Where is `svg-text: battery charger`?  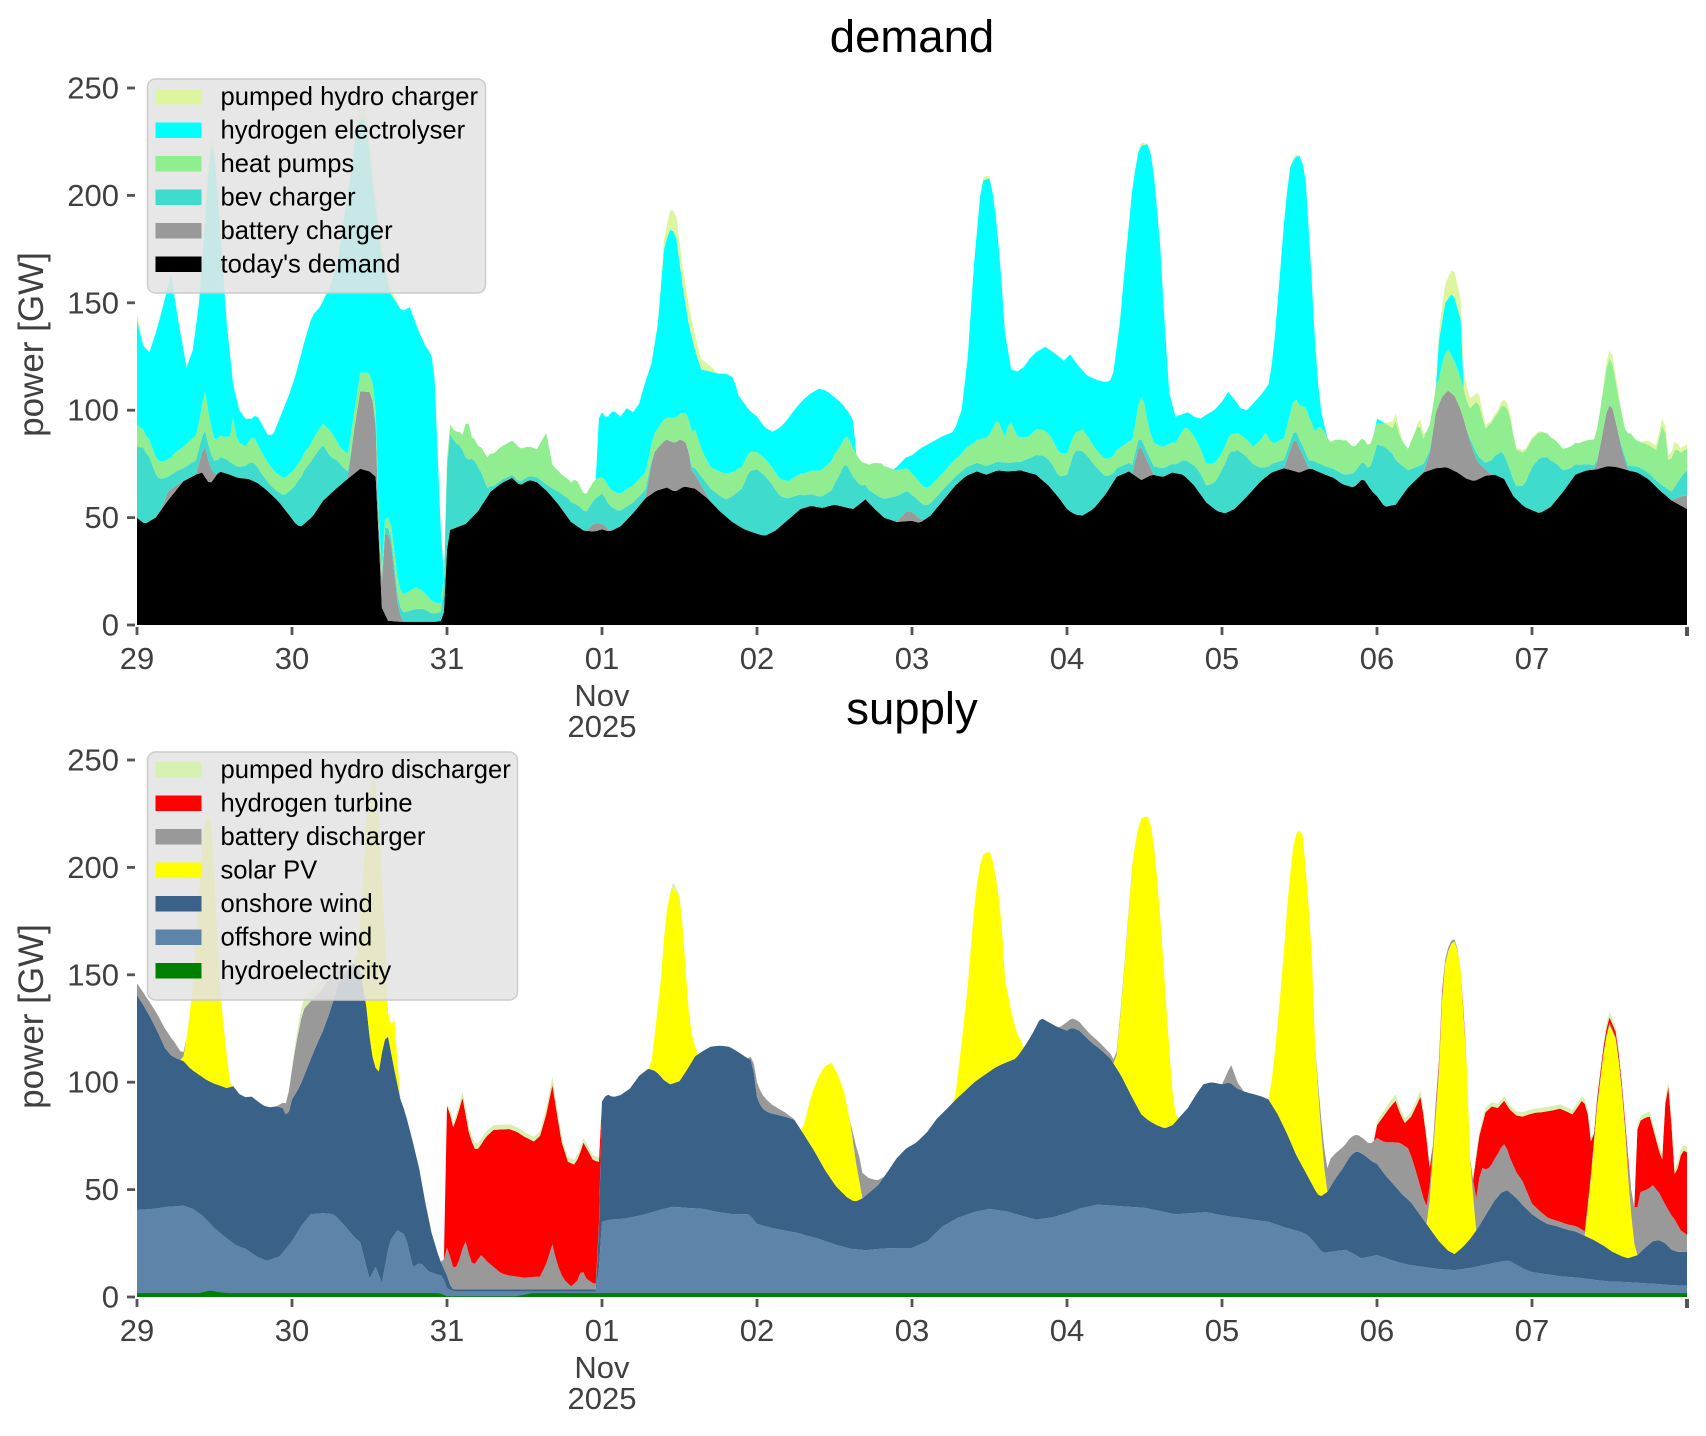 svg-text: battery charger is located at coordinates (307, 231).